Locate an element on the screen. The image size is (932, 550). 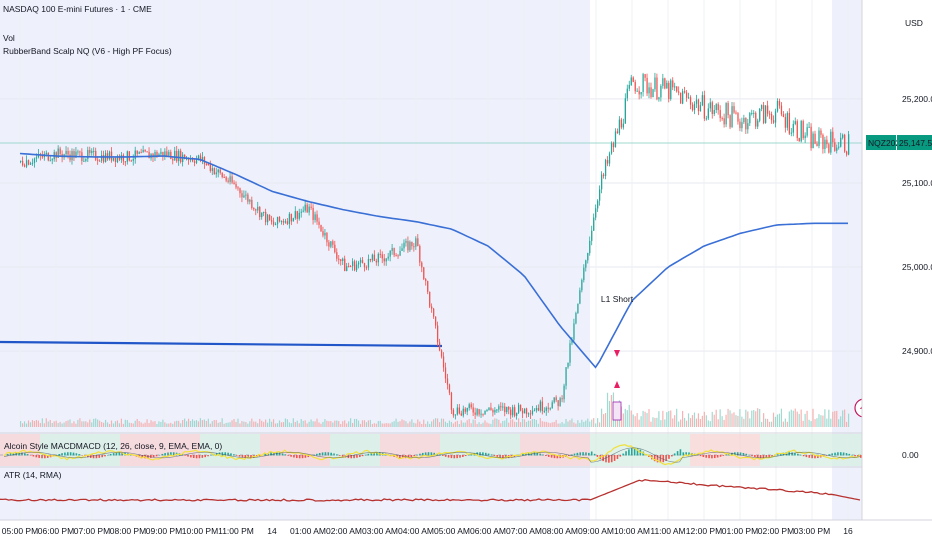
strategy-label: RubberBand Scalp NQ (V6 - High PF Focus) is located at coordinates (87, 51).